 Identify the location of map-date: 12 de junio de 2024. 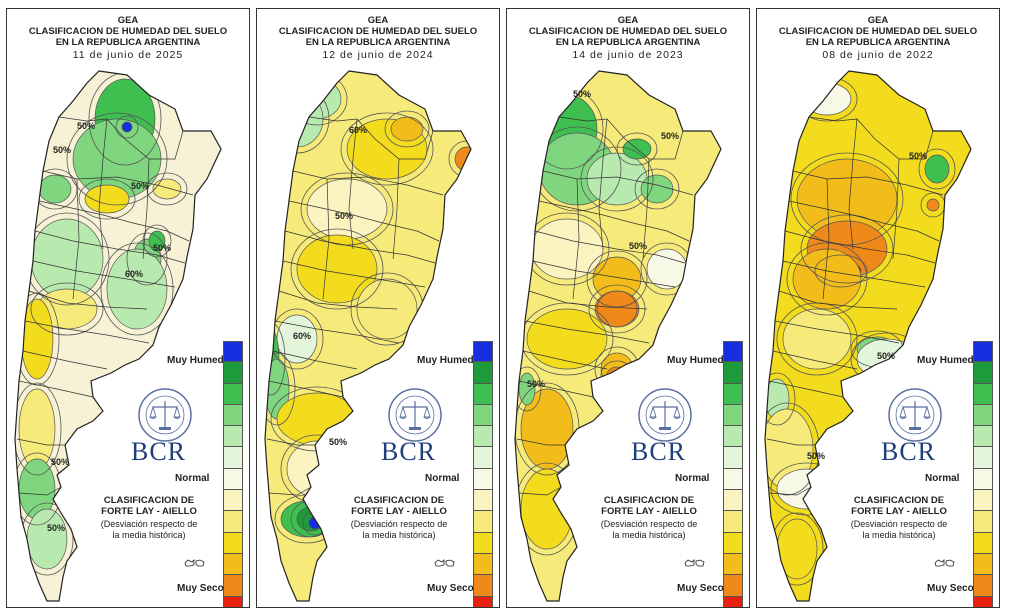
(378, 55).